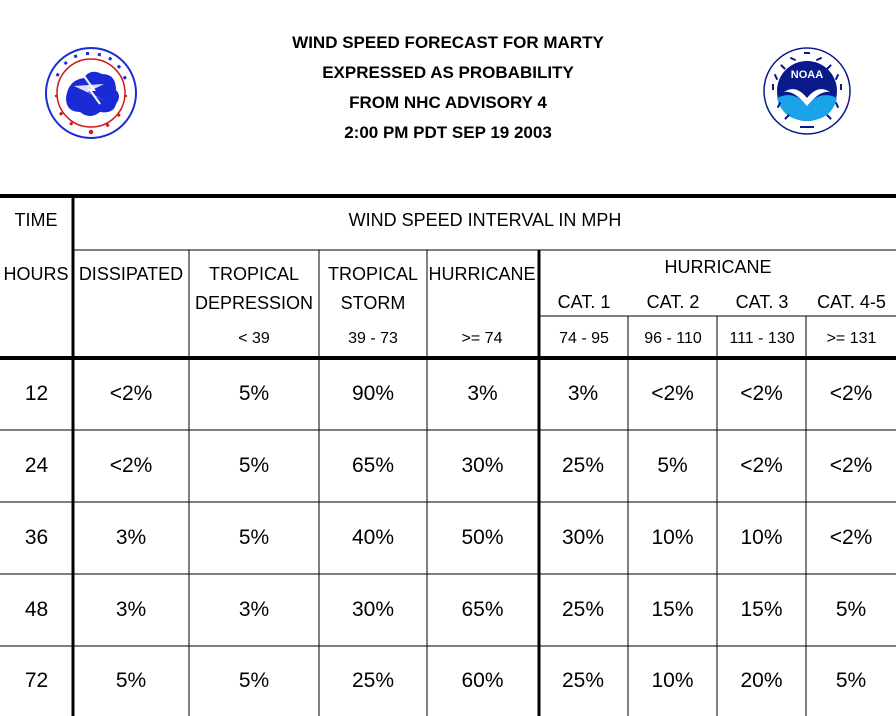 The image size is (896, 716). I want to click on hours-cell: 24, so click(36, 465).